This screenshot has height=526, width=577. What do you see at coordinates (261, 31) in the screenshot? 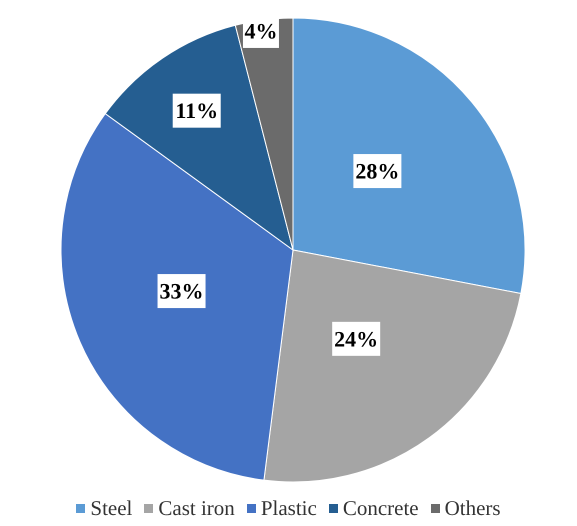
I see `data-label: 4%` at bounding box center [261, 31].